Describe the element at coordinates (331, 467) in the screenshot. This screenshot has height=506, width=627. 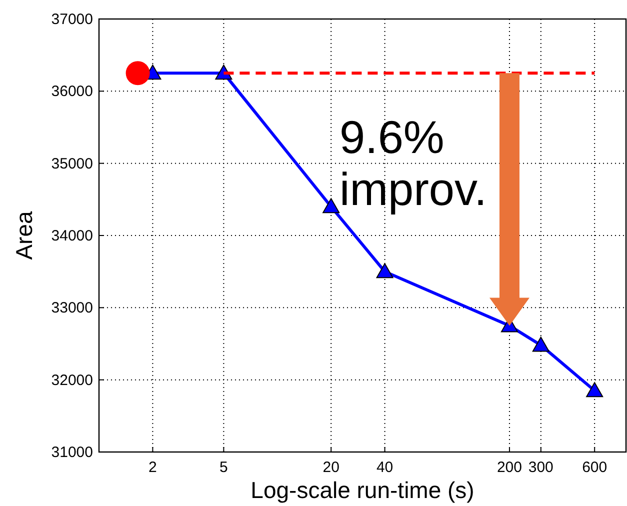
I see `x-tick-label: 20` at that location.